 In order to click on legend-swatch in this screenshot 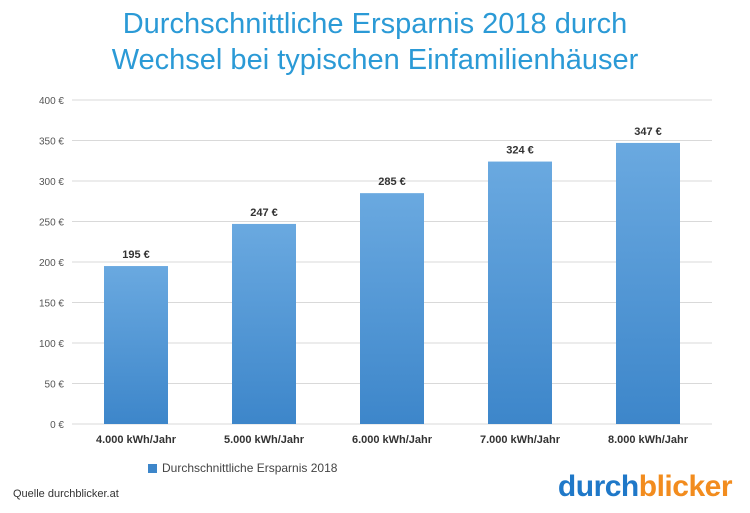, I will do `click(152, 468)`.